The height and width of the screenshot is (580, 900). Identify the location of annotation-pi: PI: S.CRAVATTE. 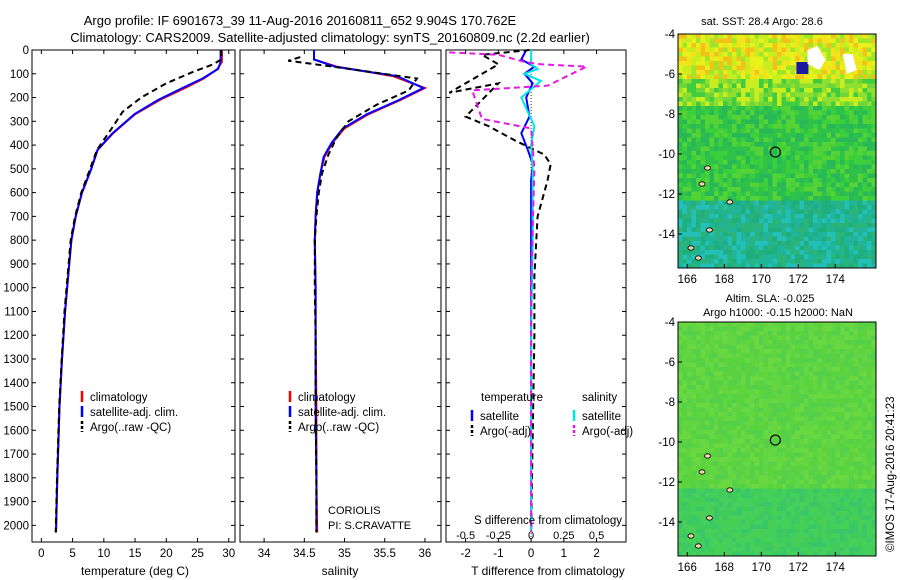
(369, 526).